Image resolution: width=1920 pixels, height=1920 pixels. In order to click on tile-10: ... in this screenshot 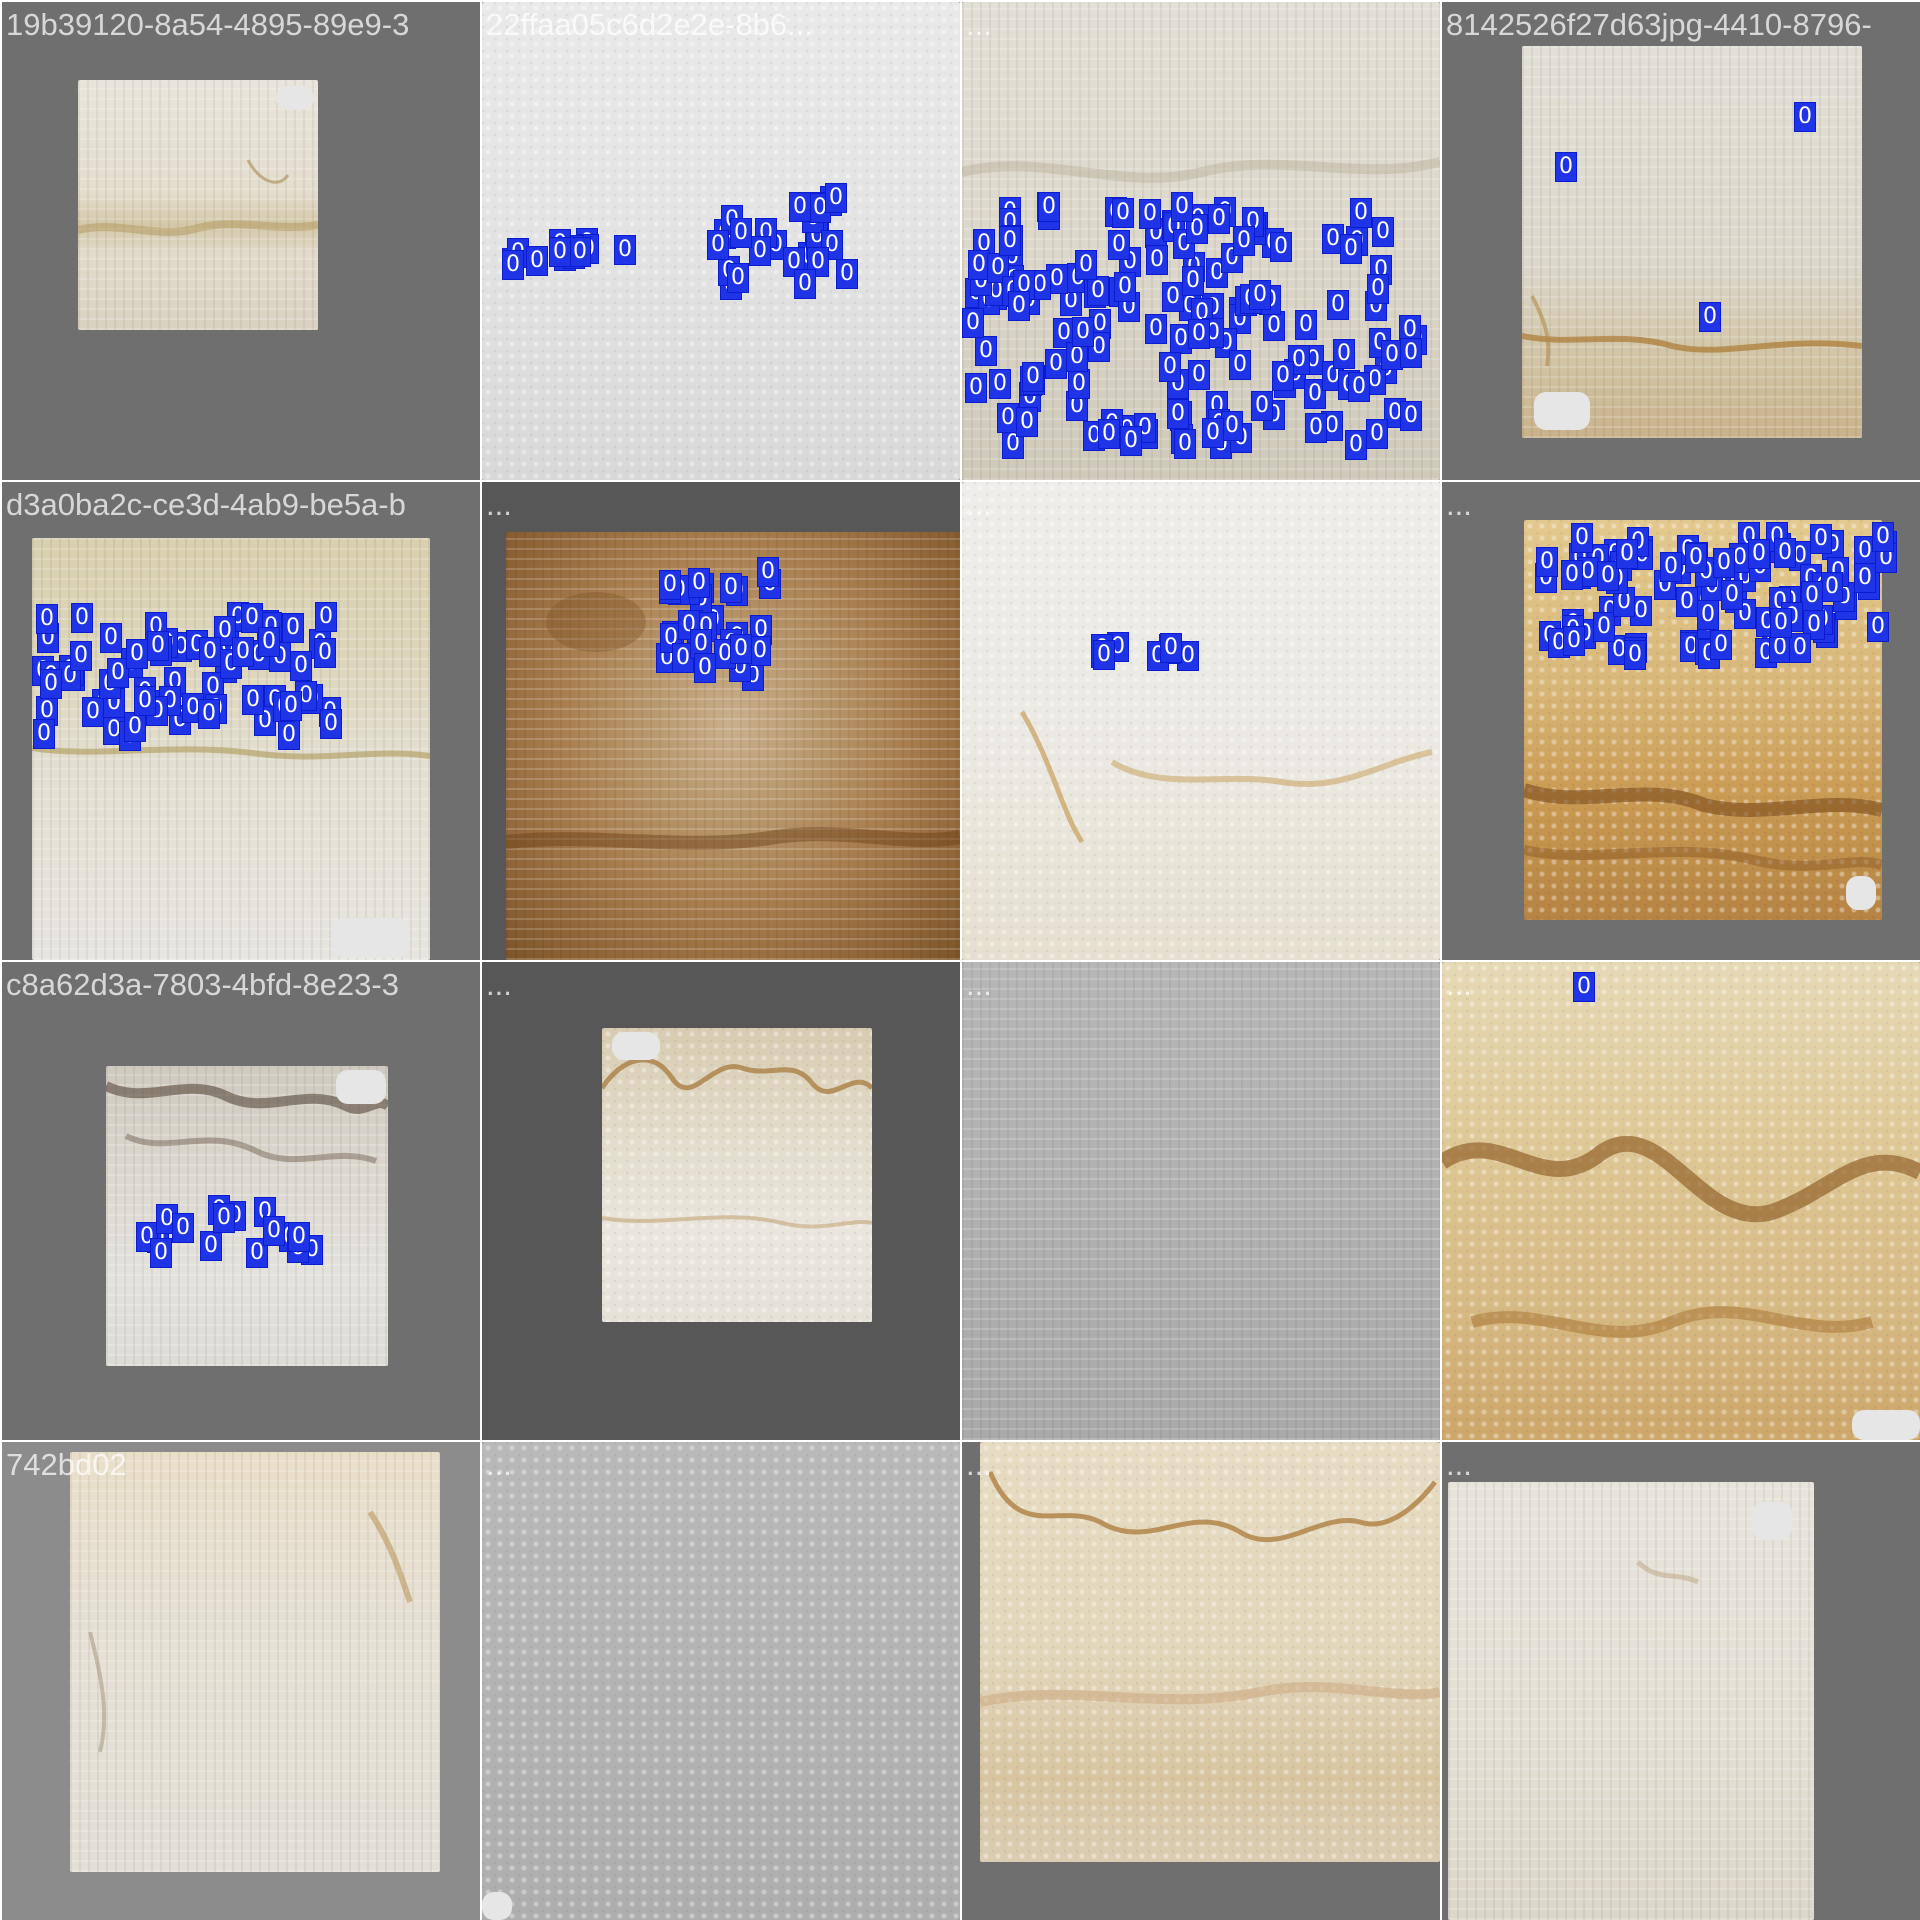, I will do `click(721, 1201)`.